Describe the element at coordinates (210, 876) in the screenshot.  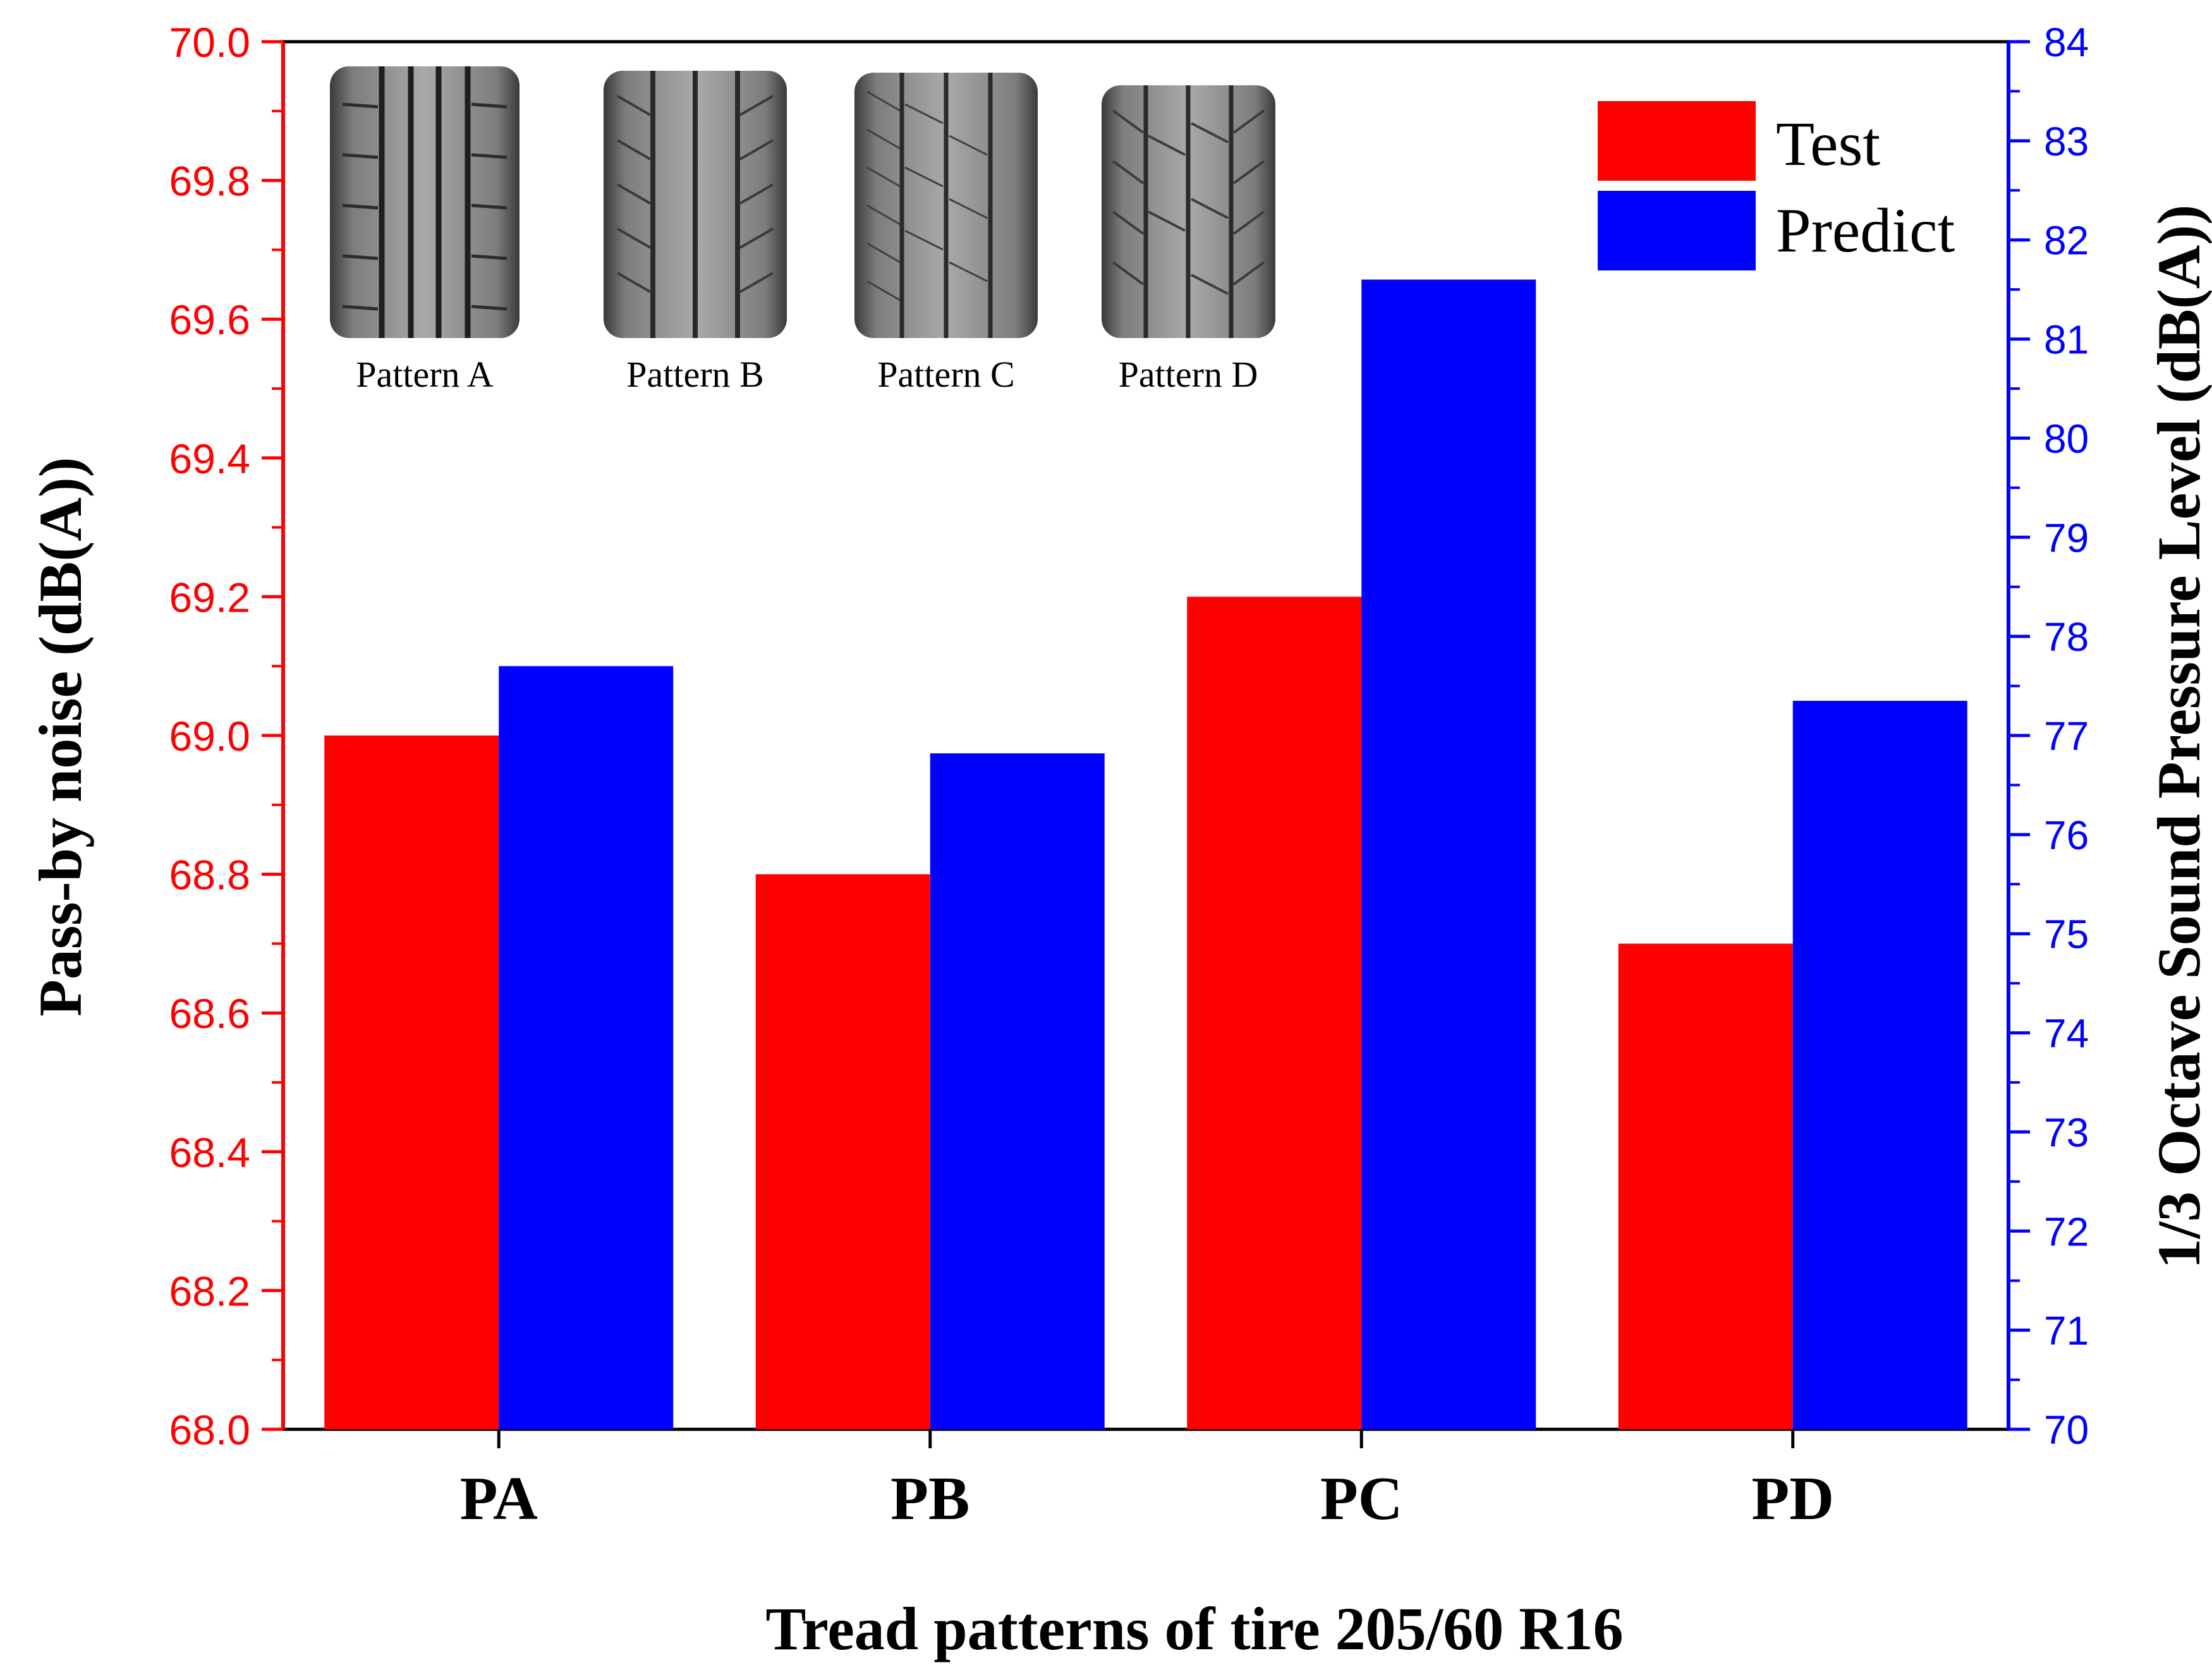
I see `left-tick-label: 68.8` at that location.